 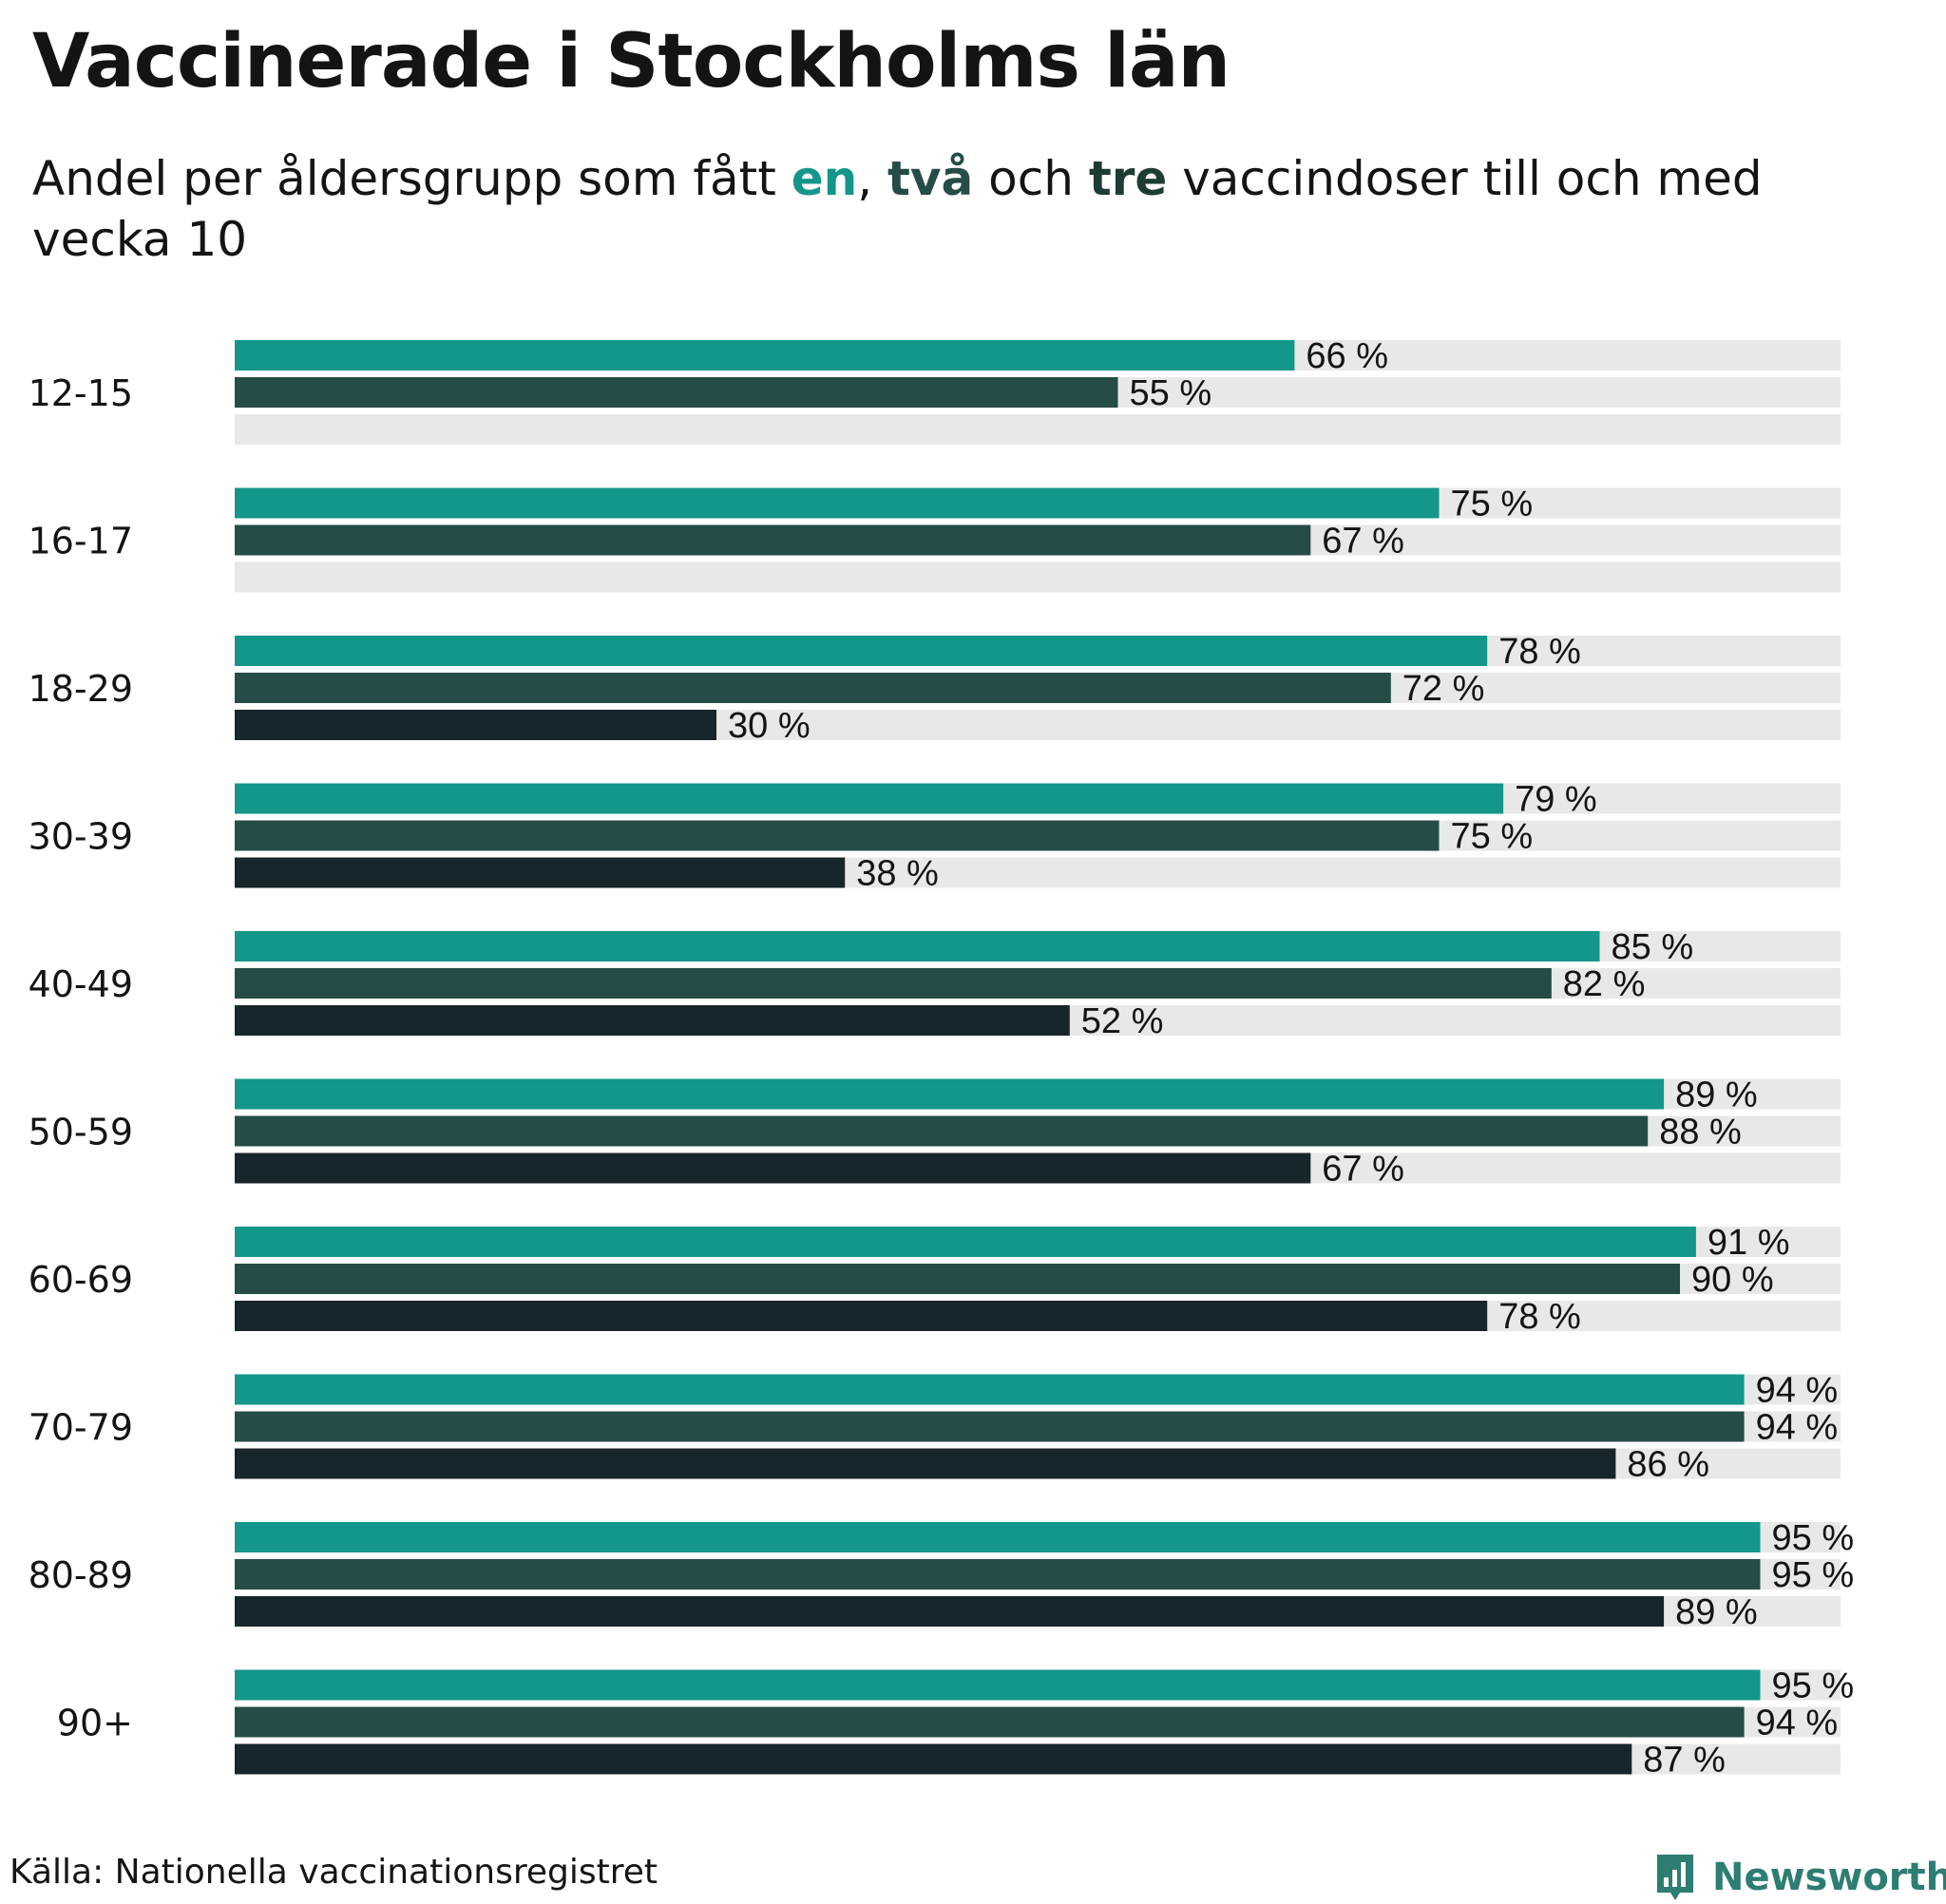 I want to click on subtitle-sep-1: ,, so click(x=872, y=178).